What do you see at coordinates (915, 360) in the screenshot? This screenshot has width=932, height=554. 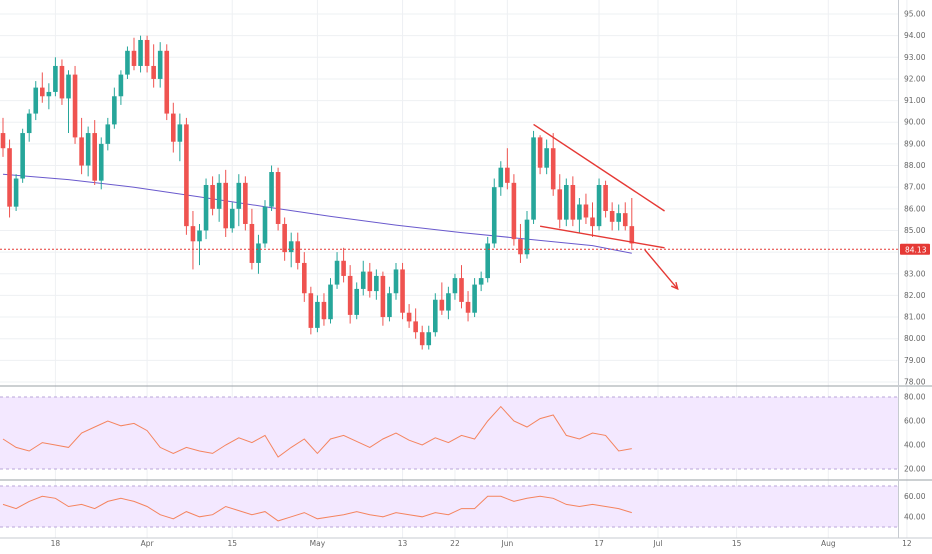 I see `price-tick-label: 79.00` at bounding box center [915, 360].